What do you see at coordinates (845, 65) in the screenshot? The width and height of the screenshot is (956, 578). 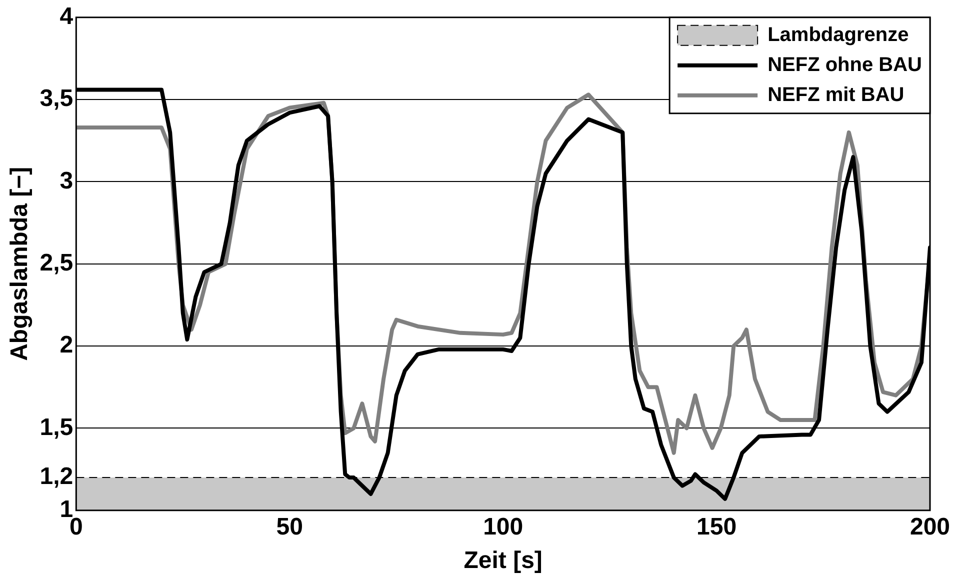 I see `legend-label: NEFZ ohne BAU` at bounding box center [845, 65].